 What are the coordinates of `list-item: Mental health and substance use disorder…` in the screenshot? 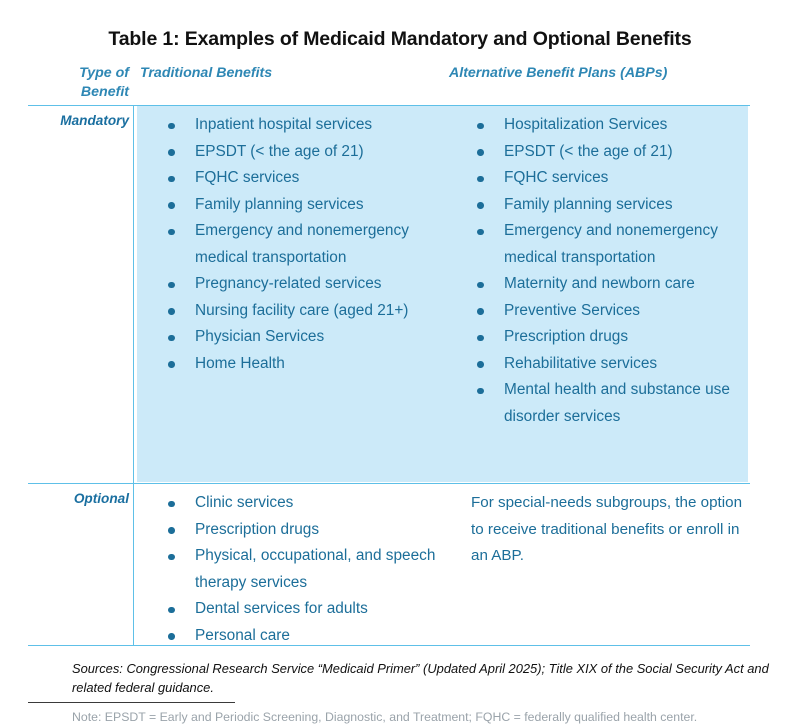 It's located at (611, 403).